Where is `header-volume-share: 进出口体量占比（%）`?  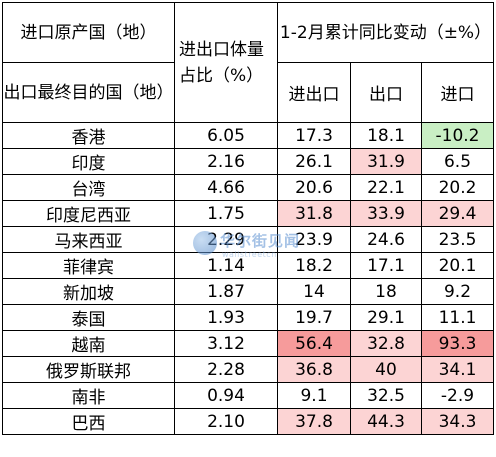
header-volume-share: 进出口体量占比（%） is located at coordinates (226, 62).